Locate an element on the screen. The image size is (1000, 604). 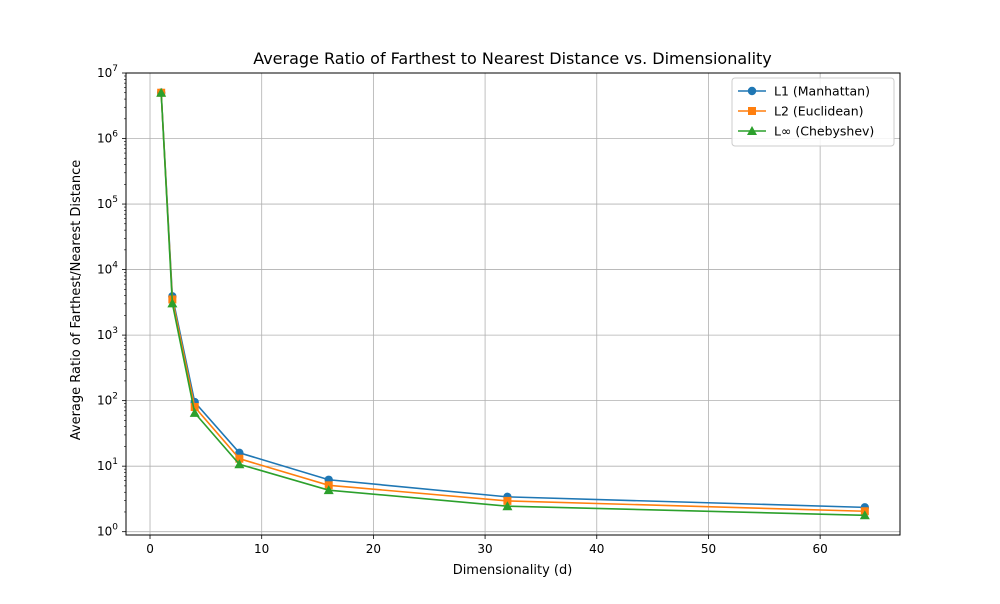
x-tick-label: 50 is located at coordinates (708, 549).